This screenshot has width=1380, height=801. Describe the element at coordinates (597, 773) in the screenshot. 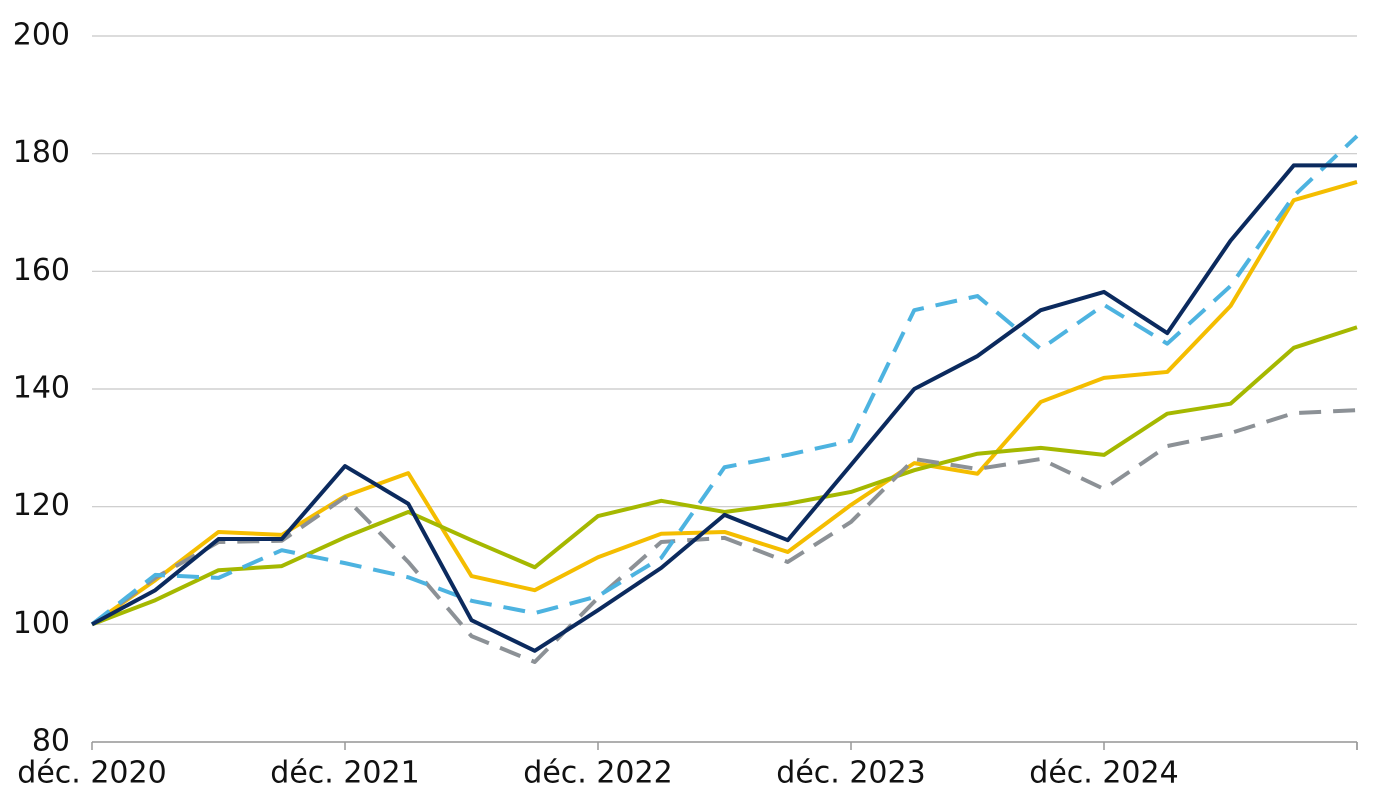

I see `x-tick-label: déc. 2022` at that location.